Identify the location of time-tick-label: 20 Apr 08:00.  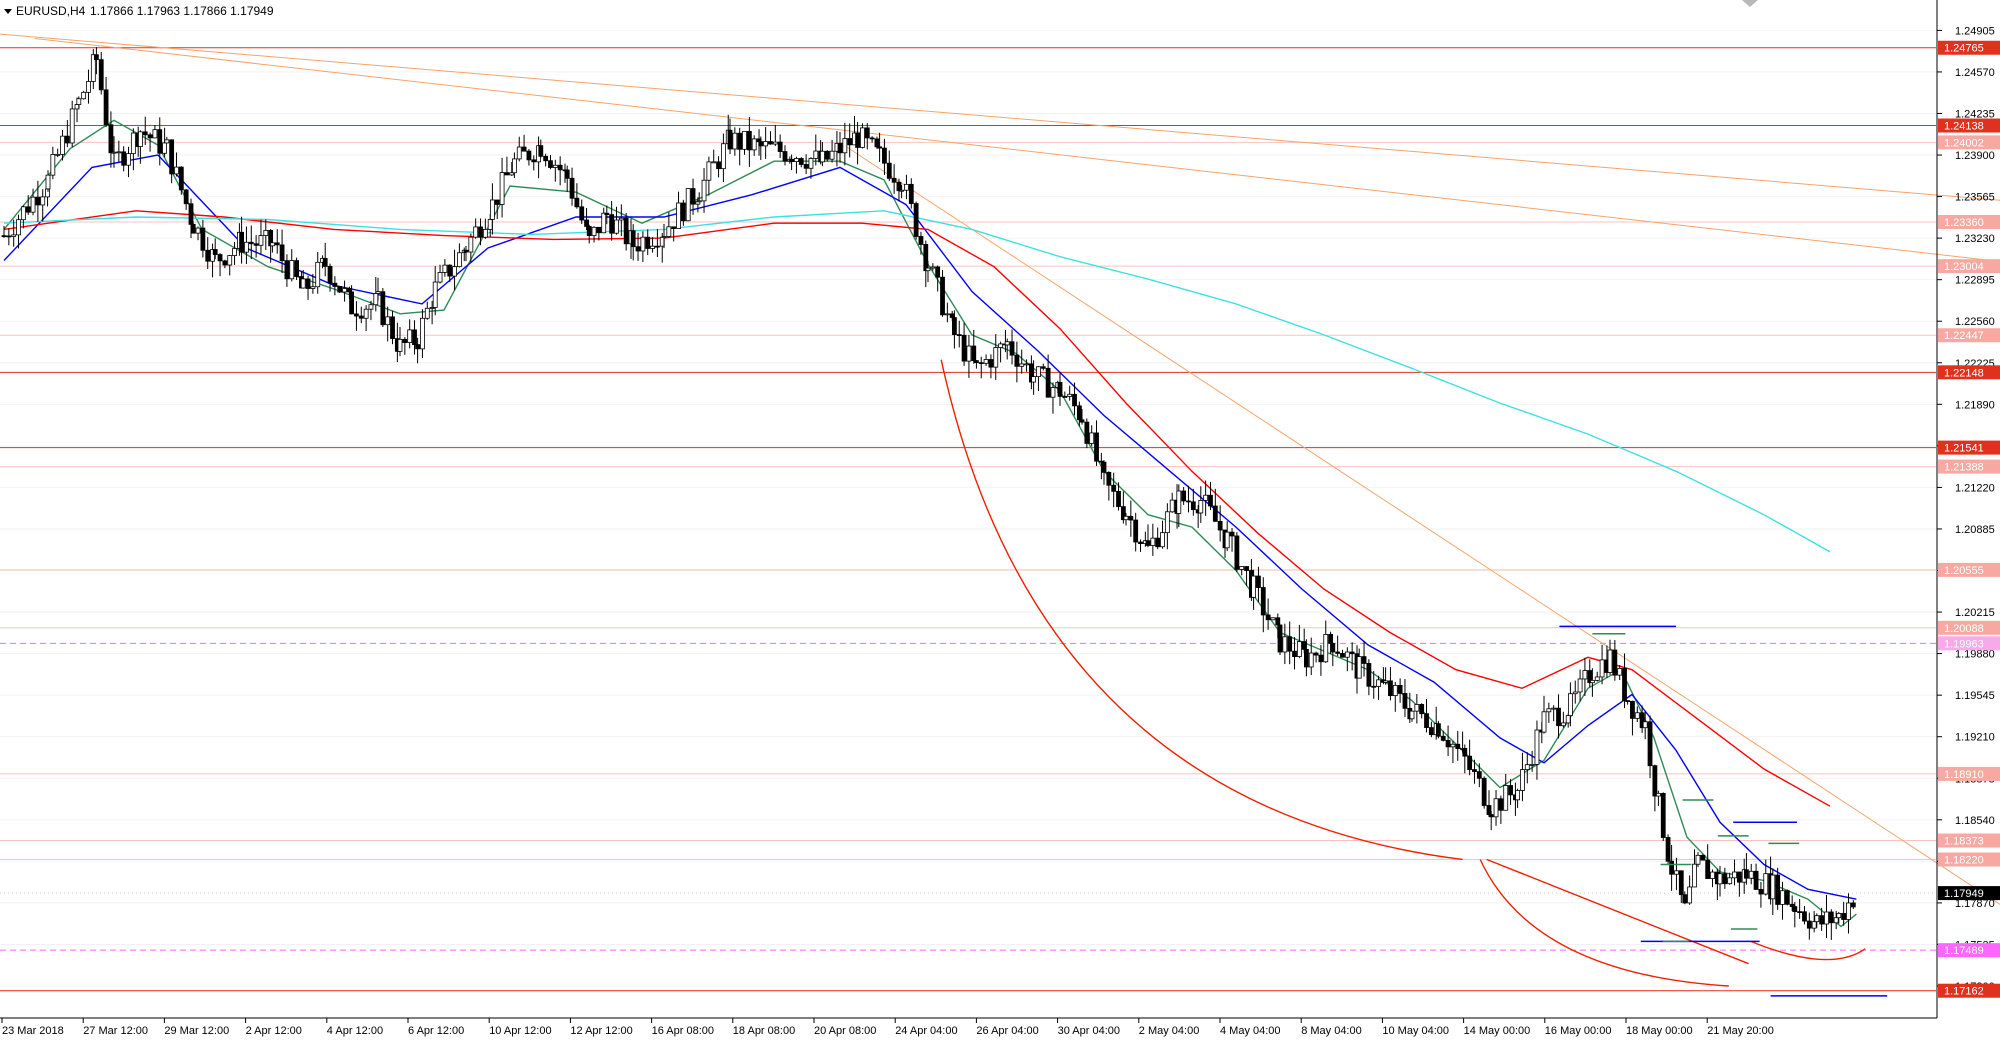
(845, 1031).